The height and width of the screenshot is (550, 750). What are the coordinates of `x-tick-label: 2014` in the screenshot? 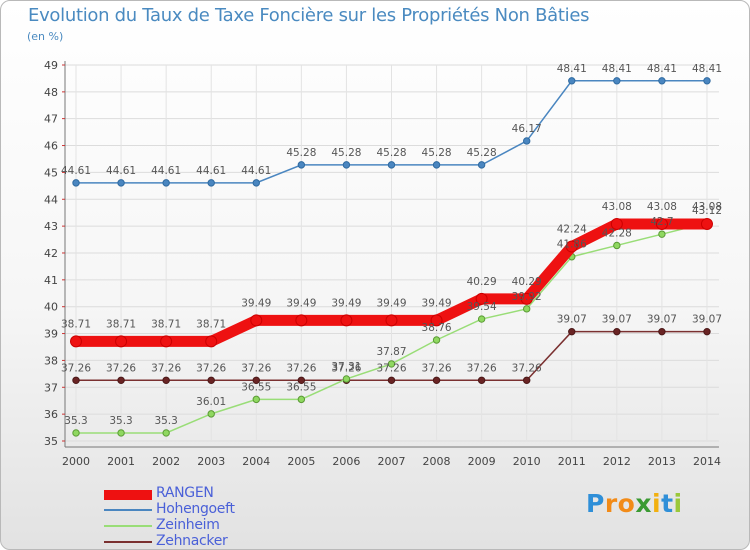 It's located at (707, 461).